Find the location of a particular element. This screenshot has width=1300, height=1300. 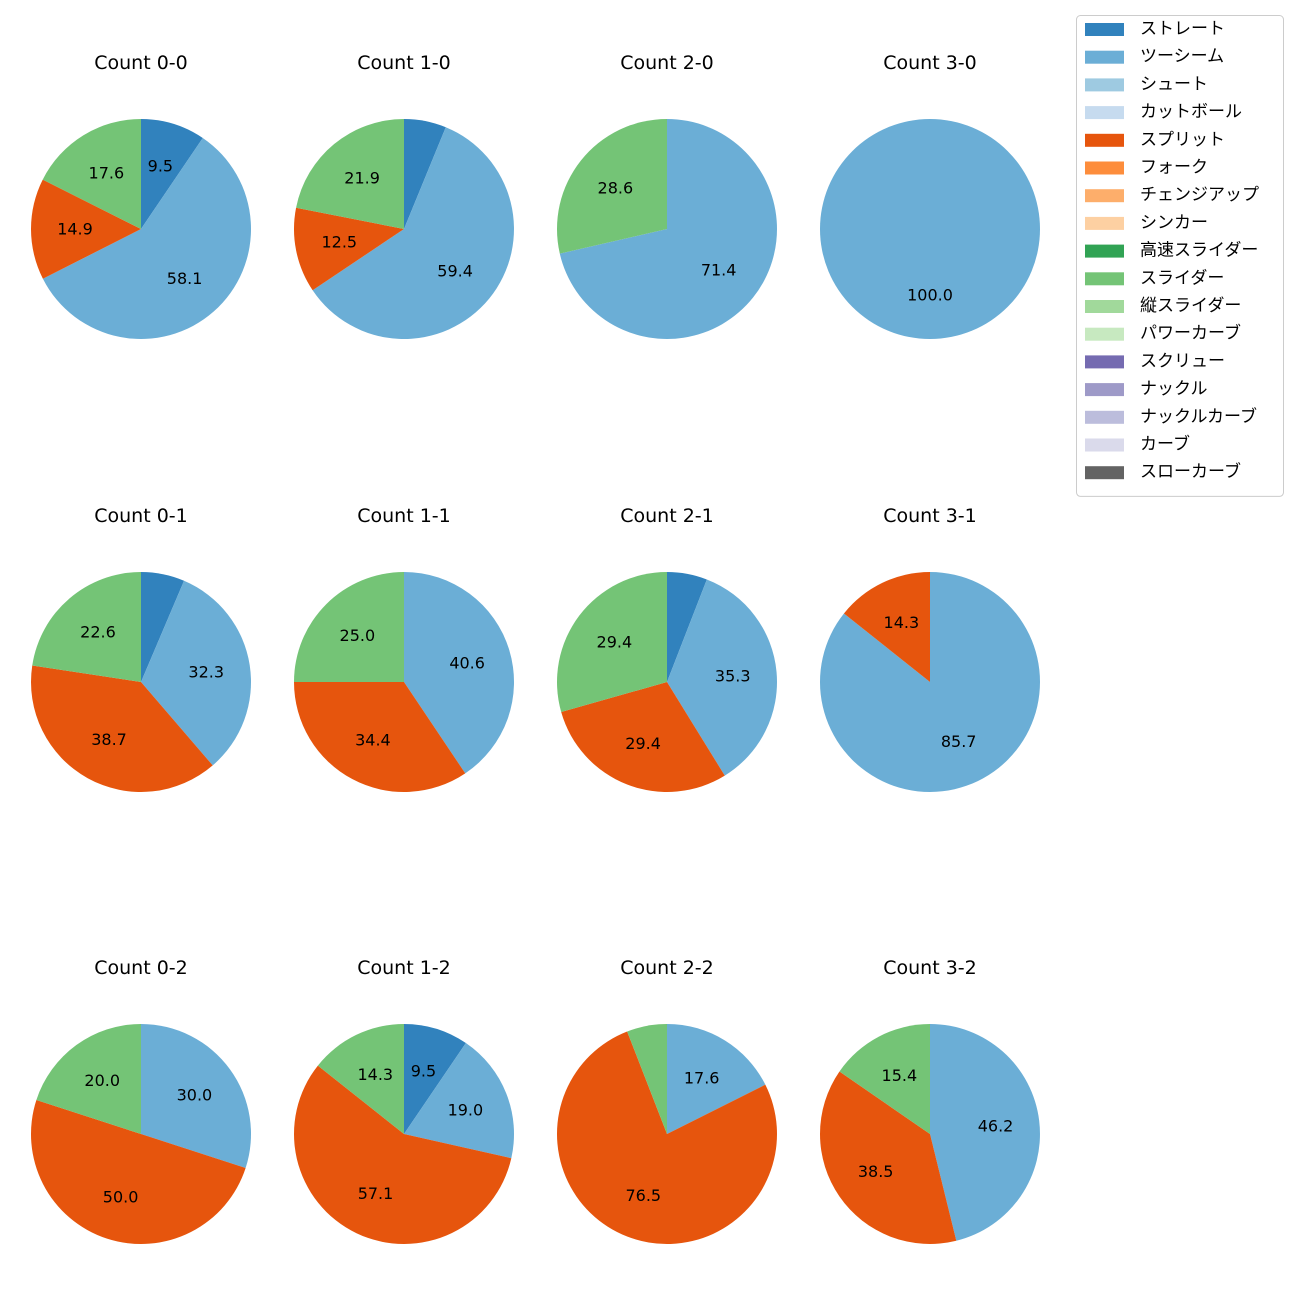

legend-label: パワーカーブ is located at coordinates (1190, 333).